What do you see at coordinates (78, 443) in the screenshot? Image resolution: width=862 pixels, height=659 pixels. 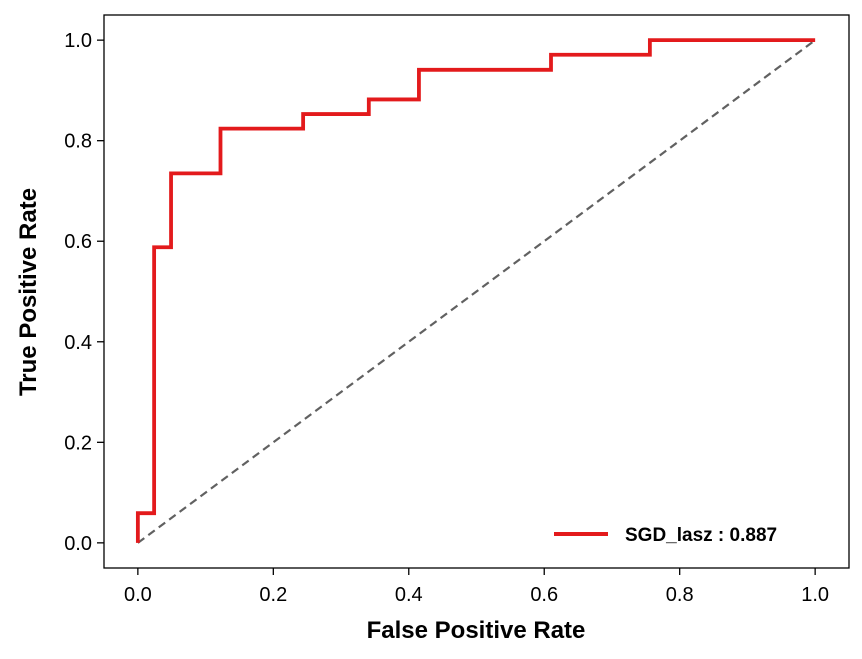 I see `y-tick-label: 0.2` at bounding box center [78, 443].